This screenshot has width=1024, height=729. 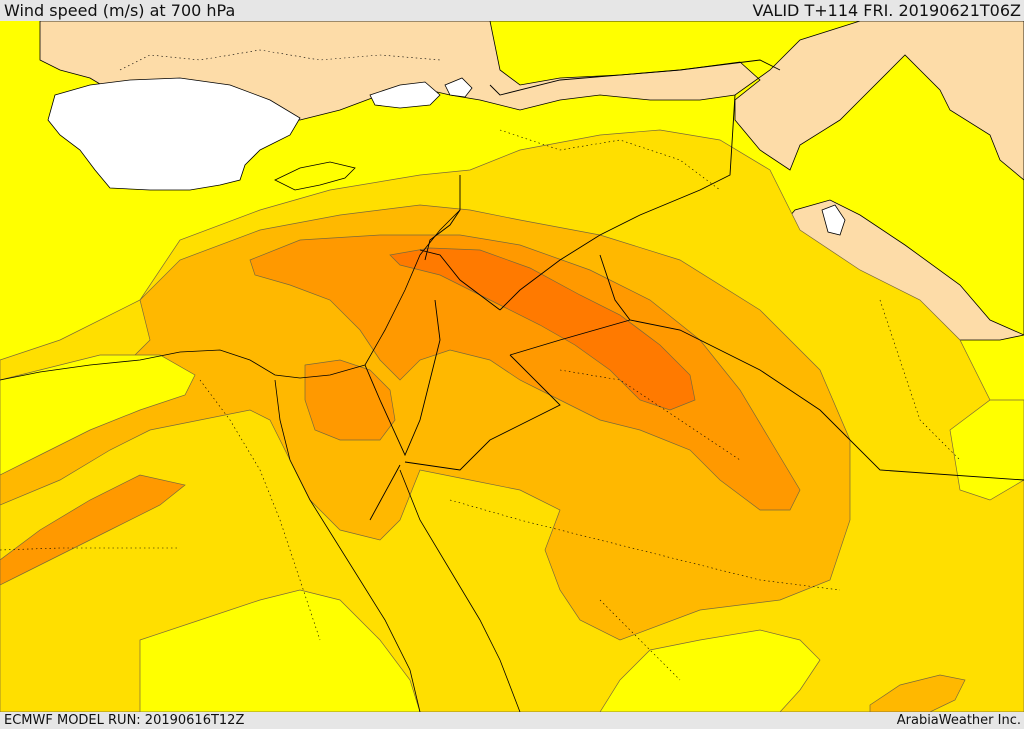 What do you see at coordinates (833, 220) in the screenshot?
I see `lake` at bounding box center [833, 220].